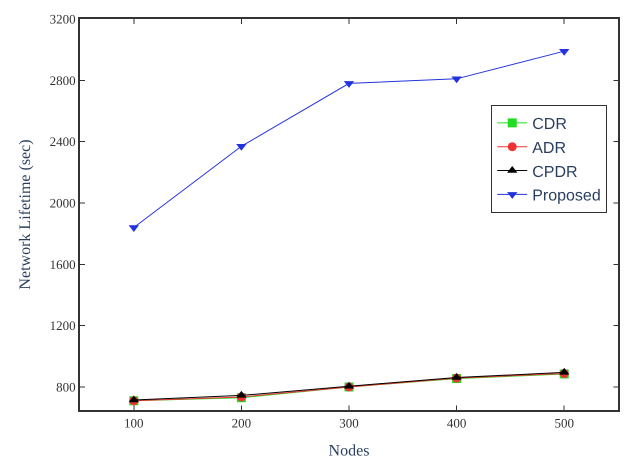 This screenshot has width=633, height=470. Describe the element at coordinates (242, 422) in the screenshot. I see `x-tick-label: 200` at that location.